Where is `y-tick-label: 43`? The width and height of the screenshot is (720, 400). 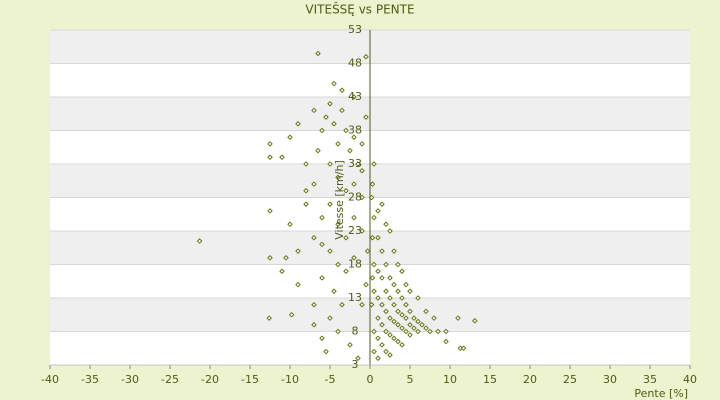 y-tick-label: 43 is located at coordinates (355, 96).